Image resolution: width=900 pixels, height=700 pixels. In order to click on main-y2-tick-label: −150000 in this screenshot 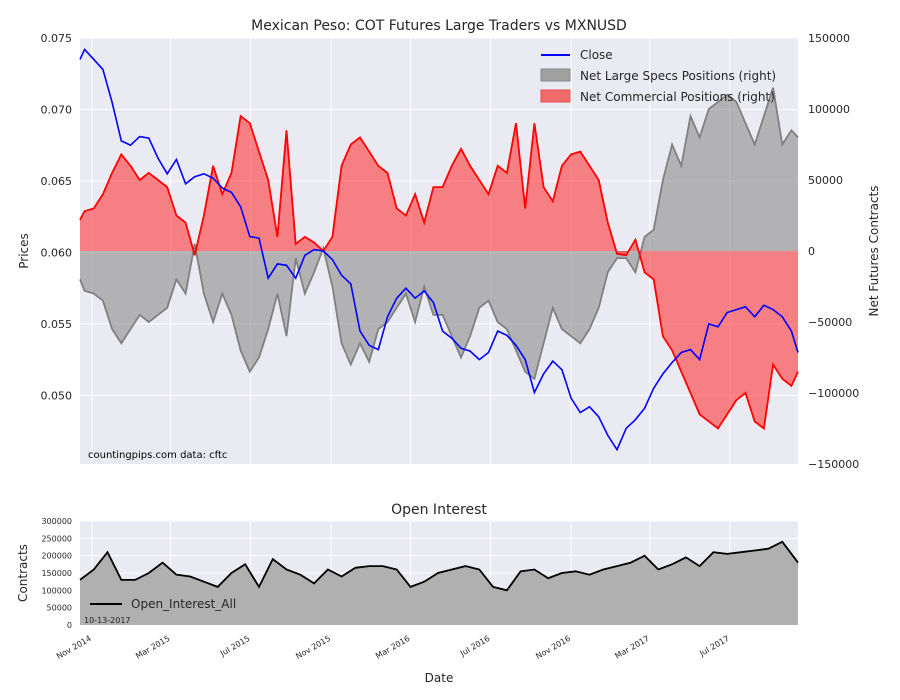, I will do `click(833, 464)`.